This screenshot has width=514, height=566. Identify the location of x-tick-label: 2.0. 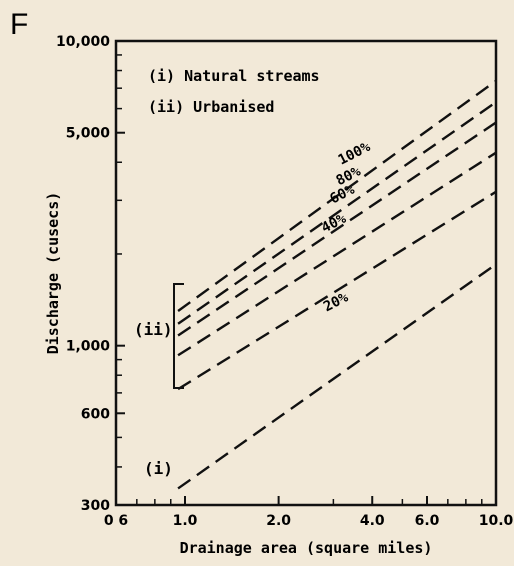
(278, 521).